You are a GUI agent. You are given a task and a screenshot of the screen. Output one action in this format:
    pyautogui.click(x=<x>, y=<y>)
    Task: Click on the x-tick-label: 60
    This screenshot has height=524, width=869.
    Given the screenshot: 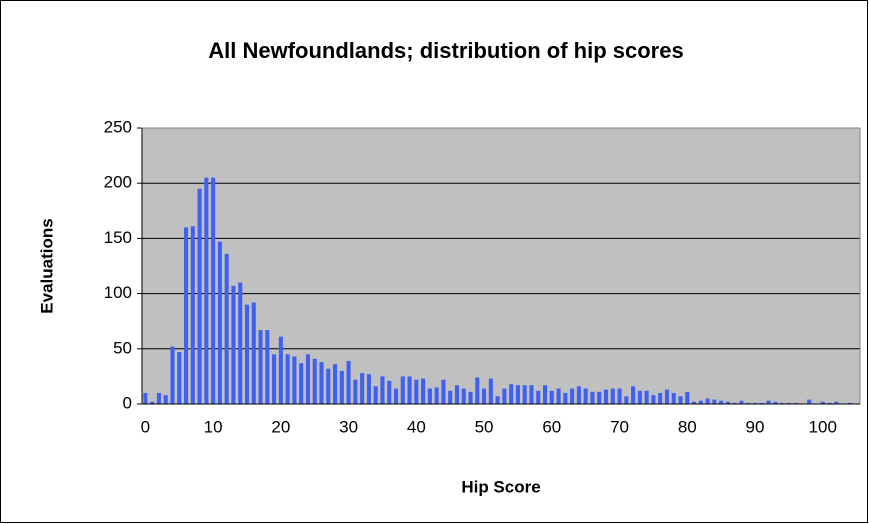 What is the action you would take?
    pyautogui.click(x=551, y=426)
    